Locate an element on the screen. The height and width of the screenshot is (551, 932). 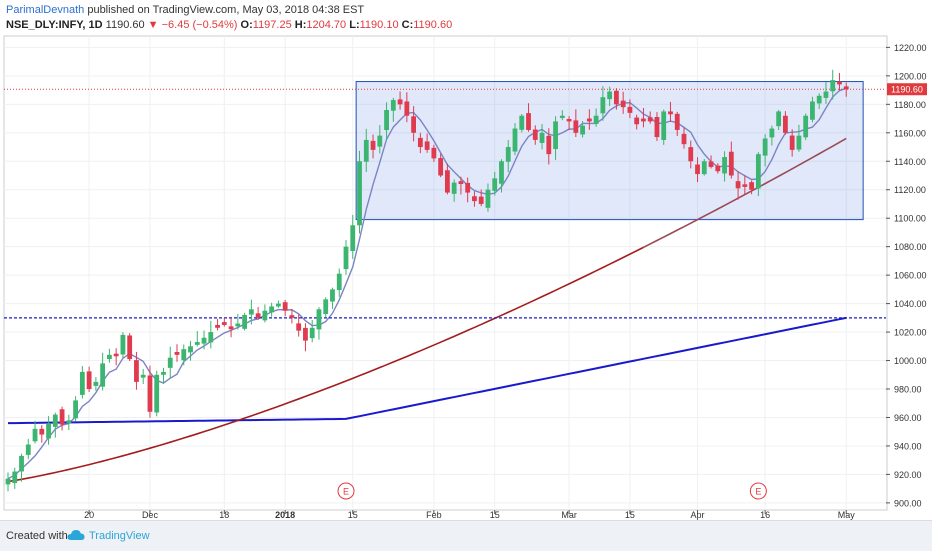
y-tick-label: 1040.00 is located at coordinates (910, 304).